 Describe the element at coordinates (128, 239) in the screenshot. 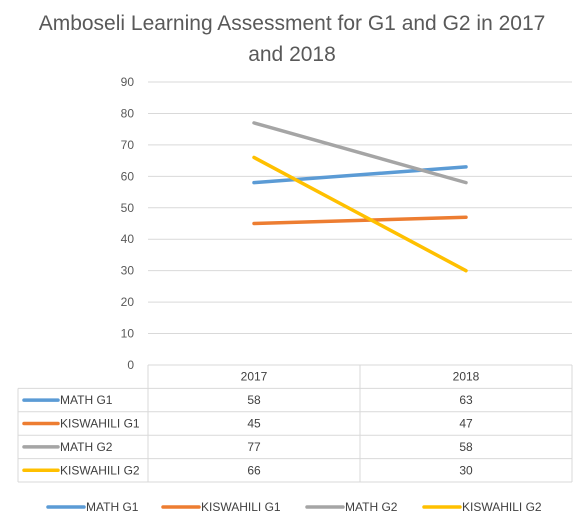

I see `y-tick-label: 40` at that location.